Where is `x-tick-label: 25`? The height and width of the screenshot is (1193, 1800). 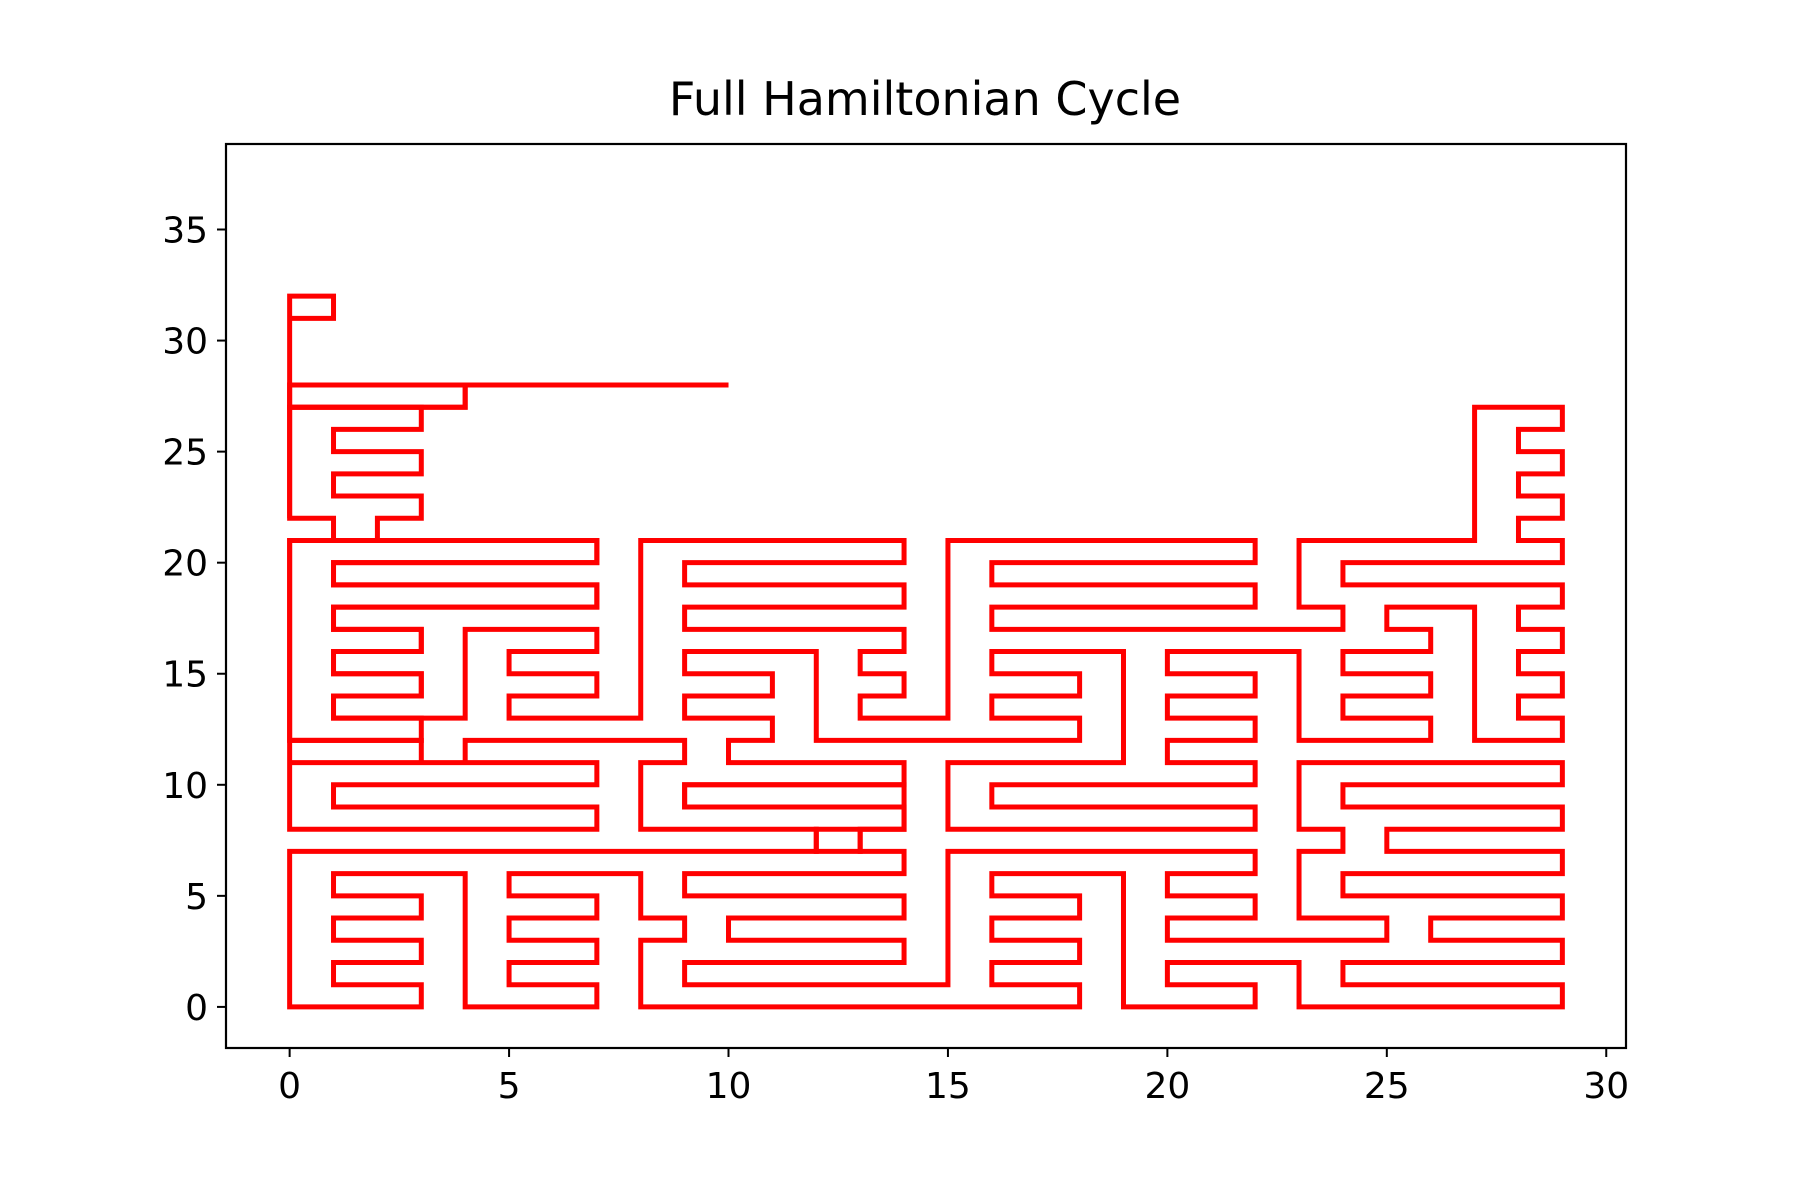
x-tick-label: 25 is located at coordinates (1387, 1086).